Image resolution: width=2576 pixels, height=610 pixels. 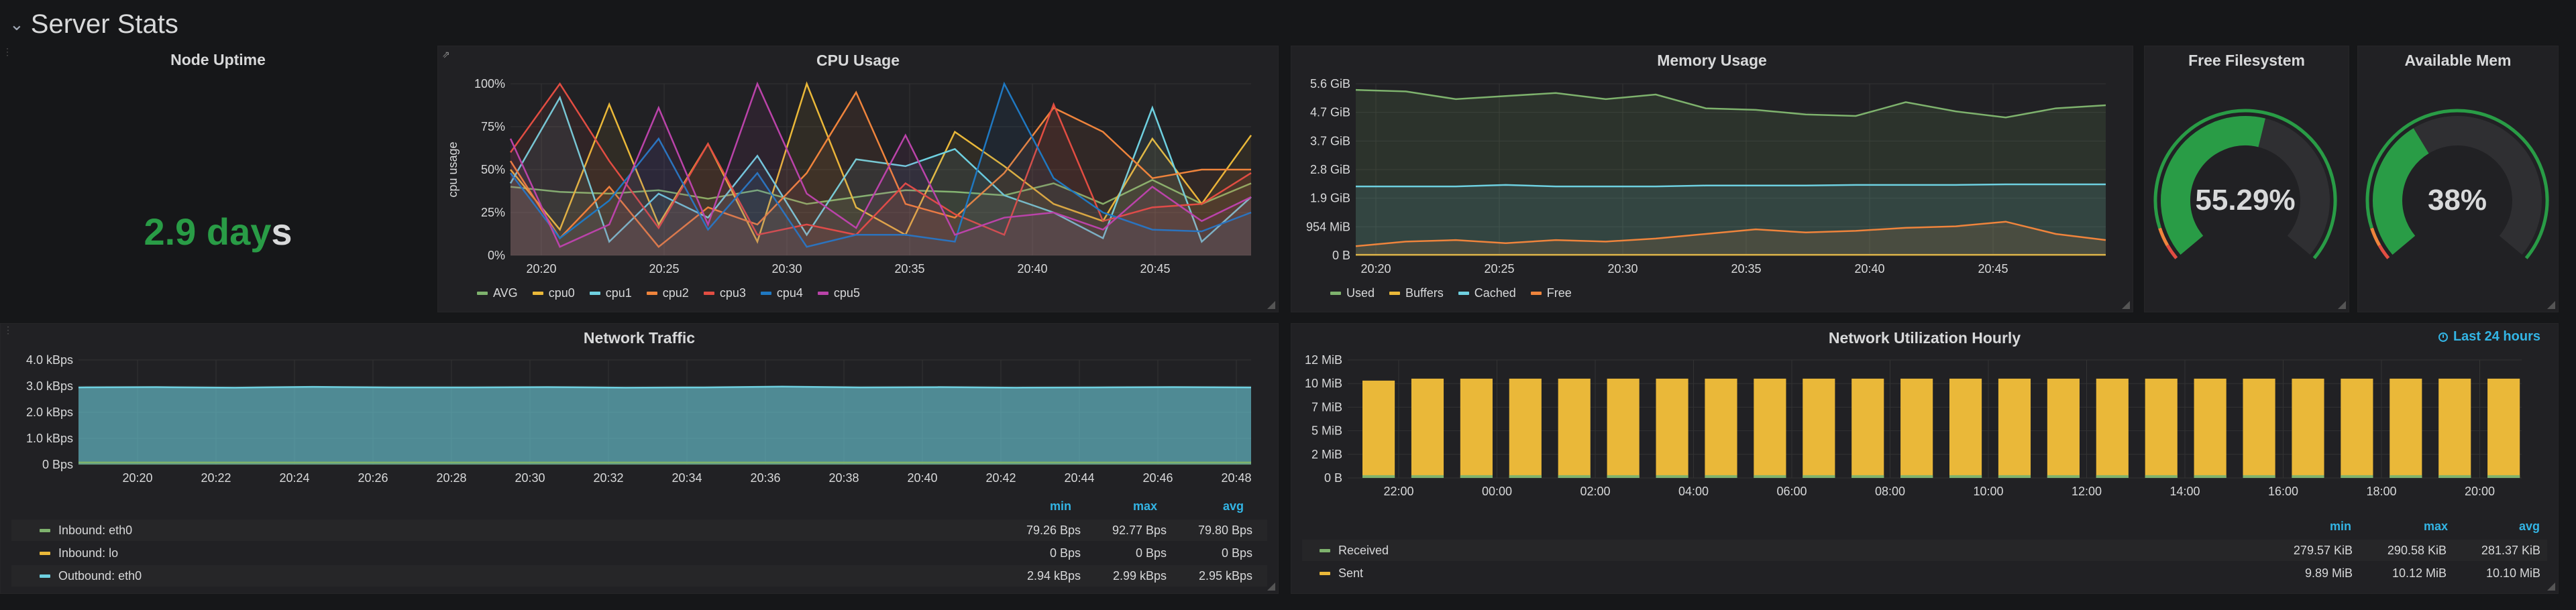 I want to click on y-tick-label: 4.7 GiB, so click(x=1330, y=112).